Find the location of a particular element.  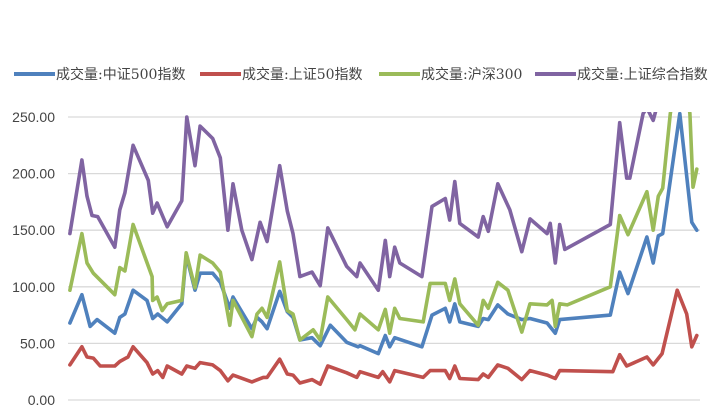

y-axis-ticks: 0.00 50.00 100.00 150.00 200.00 250.00 is located at coordinates (33, 258).